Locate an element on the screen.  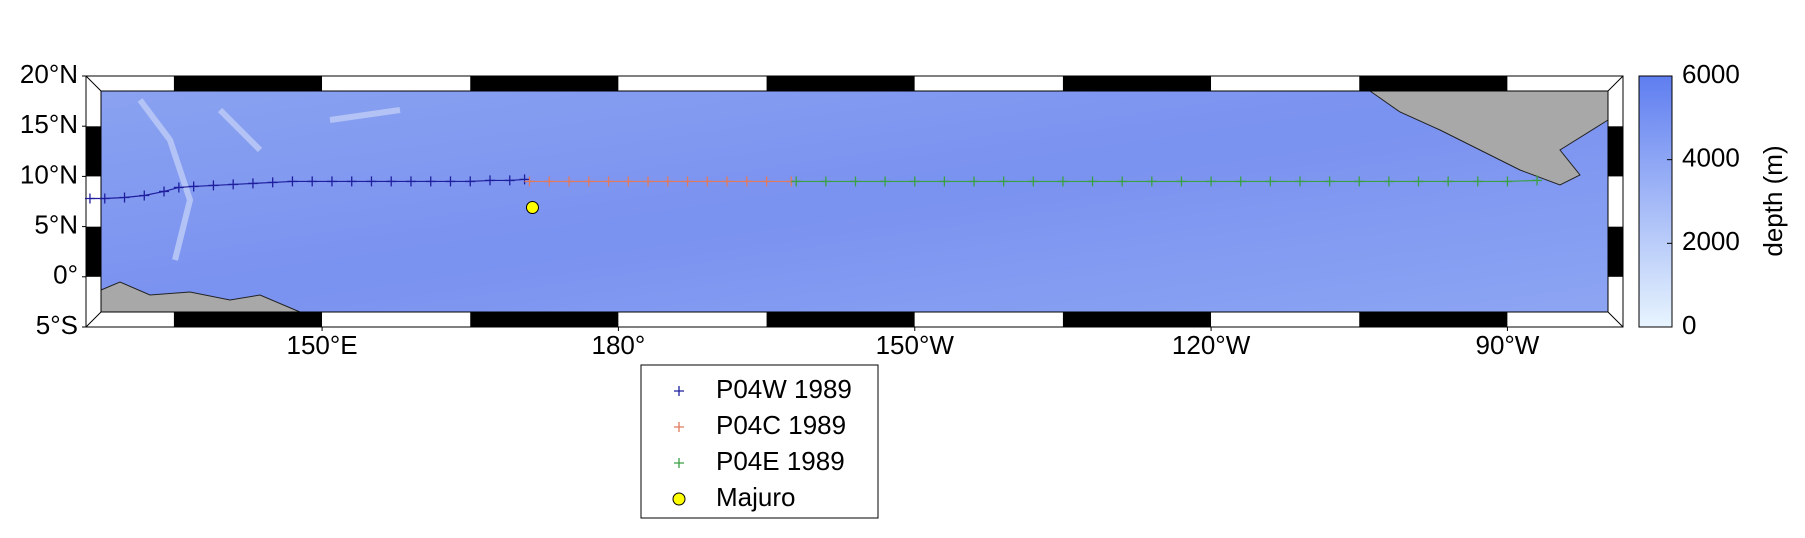
x-tick-label: 150°E is located at coordinates (322, 345).